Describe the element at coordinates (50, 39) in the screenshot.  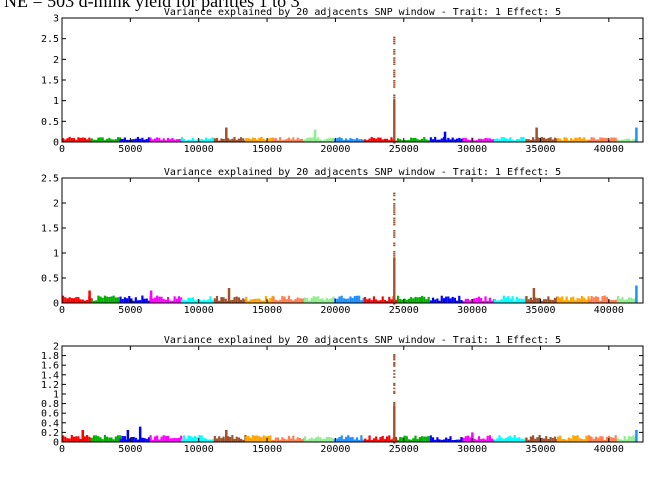
I see `y-tick-label: 2.5` at that location.